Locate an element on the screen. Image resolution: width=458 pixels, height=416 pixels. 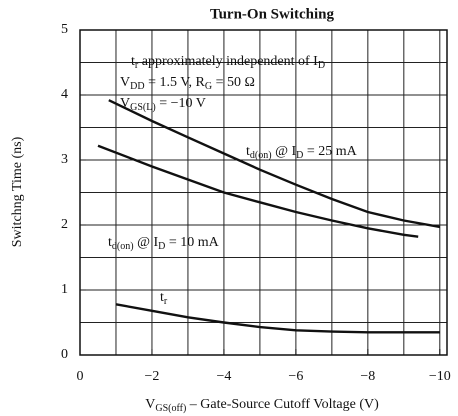
series-label: td(on) @ ID = 25 mA is located at coordinates (302, 152).